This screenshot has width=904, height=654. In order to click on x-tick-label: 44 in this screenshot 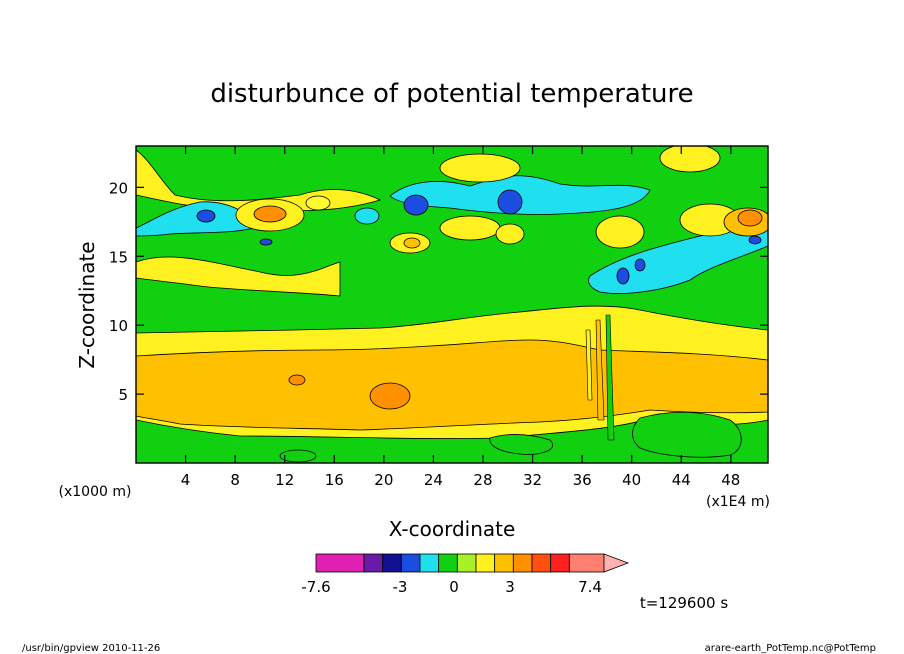, I will do `click(681, 480)`.